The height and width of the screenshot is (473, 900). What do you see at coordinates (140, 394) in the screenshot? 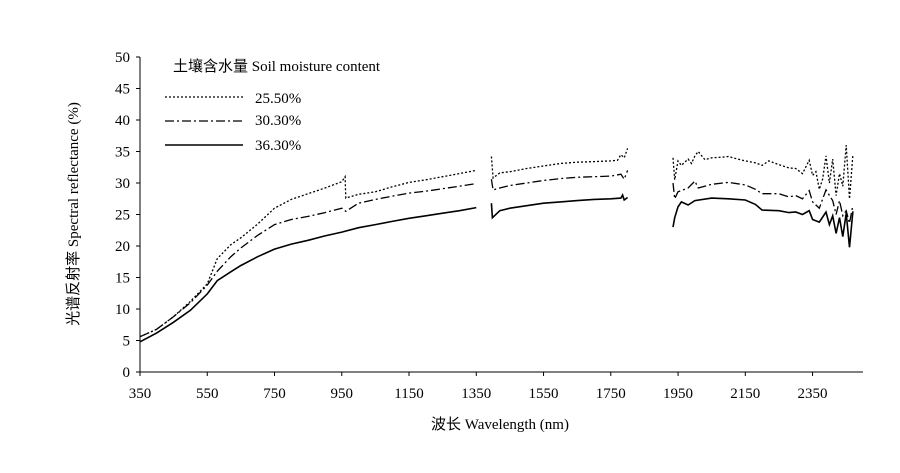
I see `x-tick-label: 350` at bounding box center [140, 394].